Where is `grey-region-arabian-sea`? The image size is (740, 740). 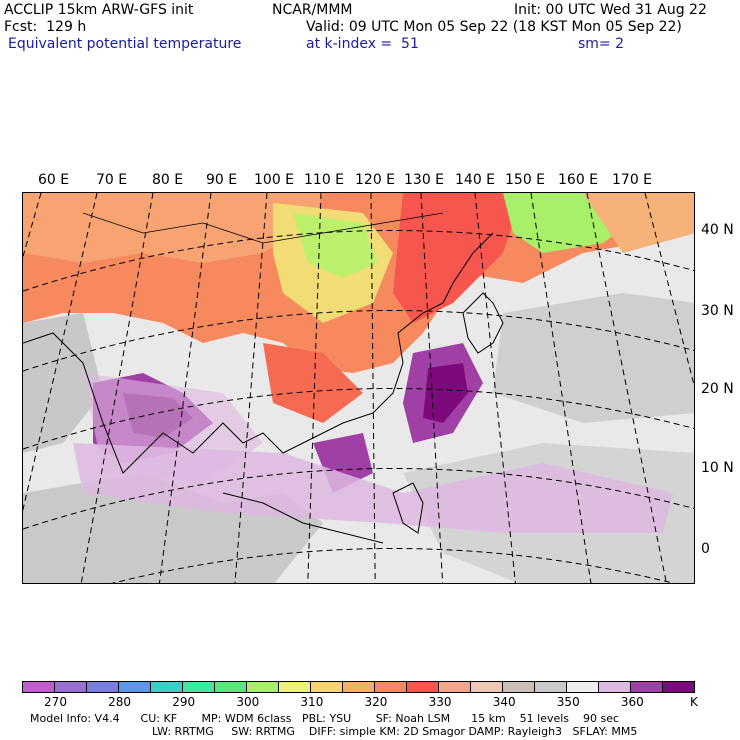 grey-region-arabian-sea is located at coordinates (63, 383).